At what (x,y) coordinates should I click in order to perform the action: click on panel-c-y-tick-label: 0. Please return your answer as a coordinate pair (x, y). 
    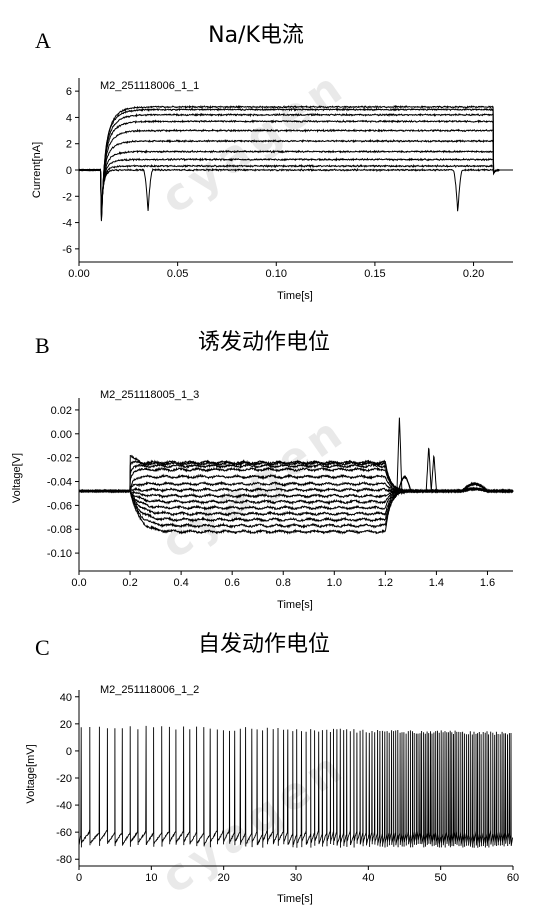
    Looking at the image, I should click on (69, 752).